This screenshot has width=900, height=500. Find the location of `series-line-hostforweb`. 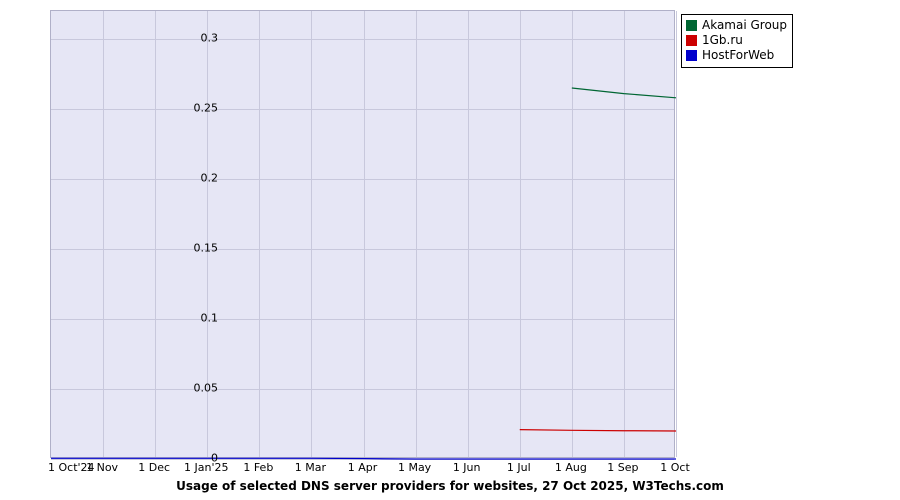

series-line-hostforweb is located at coordinates (363, 458).